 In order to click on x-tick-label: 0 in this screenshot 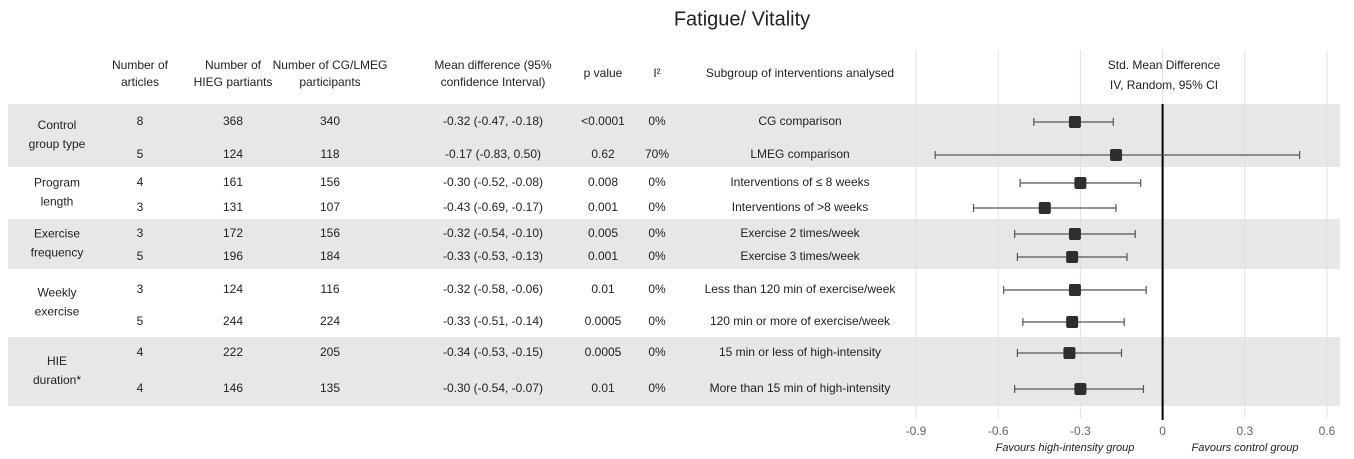, I will do `click(1162, 431)`.